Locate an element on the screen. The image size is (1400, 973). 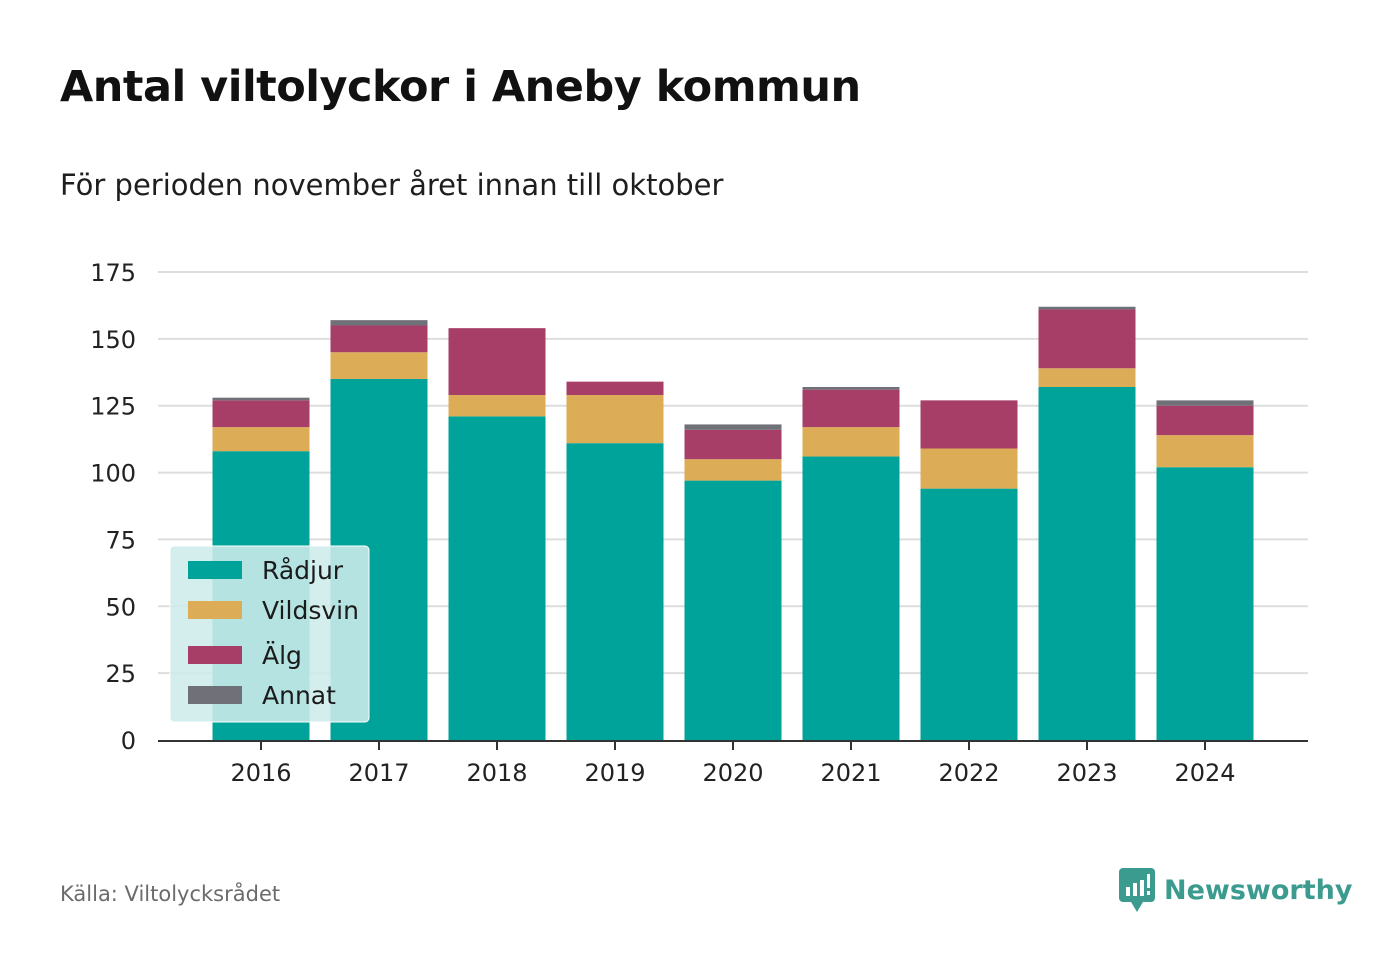
brand-name: Newsworthy is located at coordinates (1258, 890).